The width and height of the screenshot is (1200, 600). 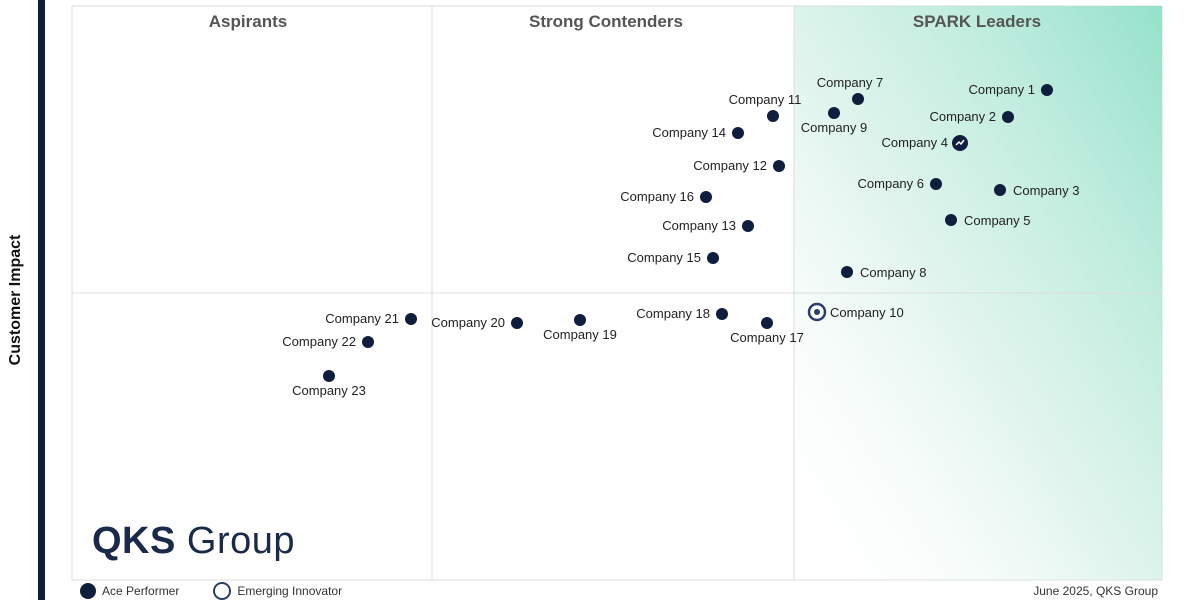 I want to click on company-point: Company 8, so click(x=883, y=272).